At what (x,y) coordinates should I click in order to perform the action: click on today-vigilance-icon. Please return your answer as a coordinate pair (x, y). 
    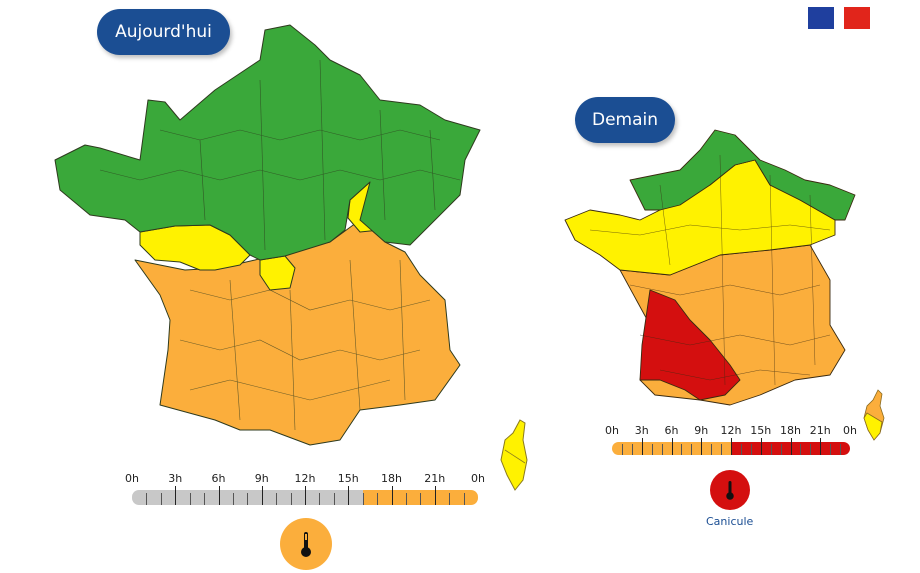
    Looking at the image, I should click on (306, 544).